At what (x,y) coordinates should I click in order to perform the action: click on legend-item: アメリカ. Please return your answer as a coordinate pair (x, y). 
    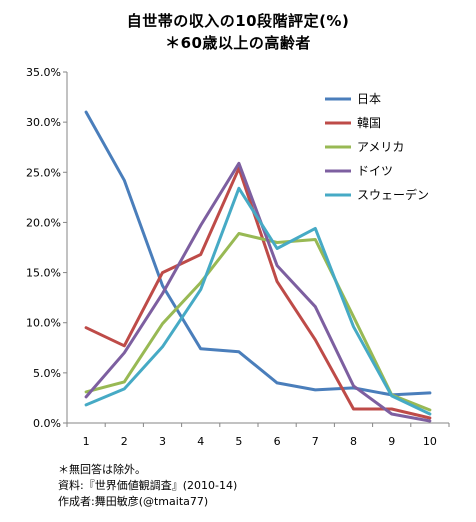
    Looking at the image, I should click on (364, 147).